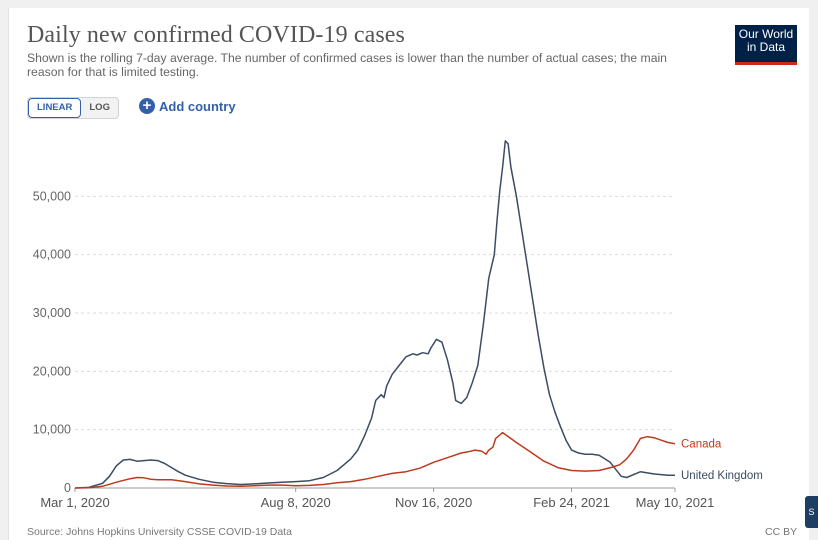 The image size is (818, 540). Describe the element at coordinates (147, 106) in the screenshot. I see `plus-circle-icon: +` at that location.